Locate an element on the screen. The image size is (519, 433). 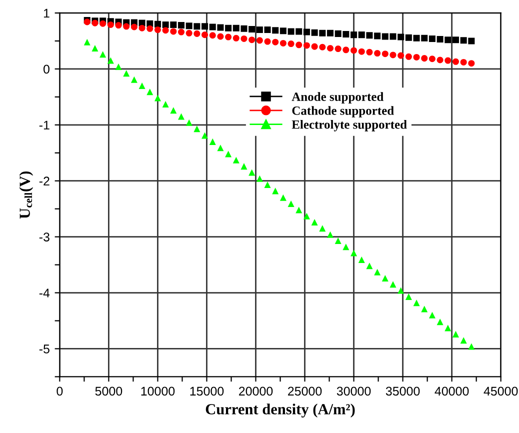
x-tick-label: 45000 is located at coordinates (501, 391).